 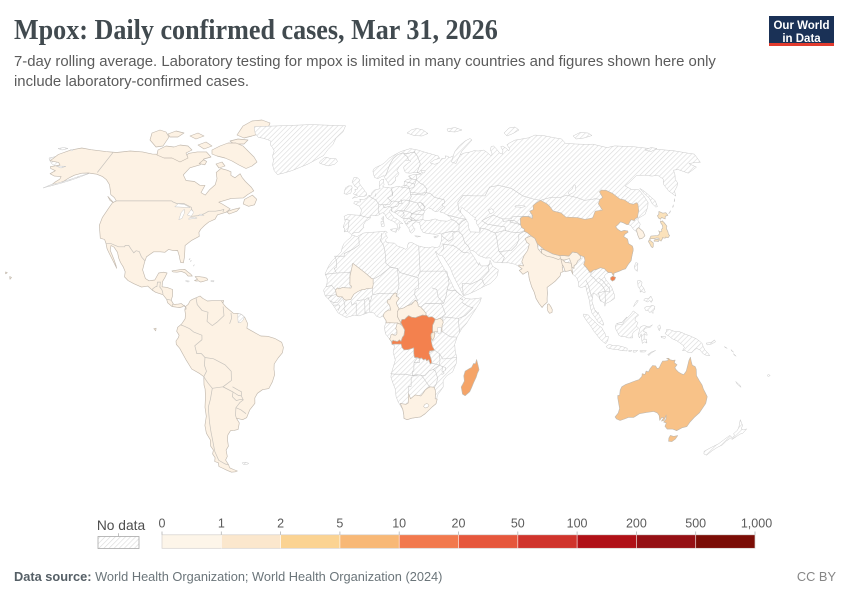 I want to click on svg-text: 100, so click(x=577, y=524).